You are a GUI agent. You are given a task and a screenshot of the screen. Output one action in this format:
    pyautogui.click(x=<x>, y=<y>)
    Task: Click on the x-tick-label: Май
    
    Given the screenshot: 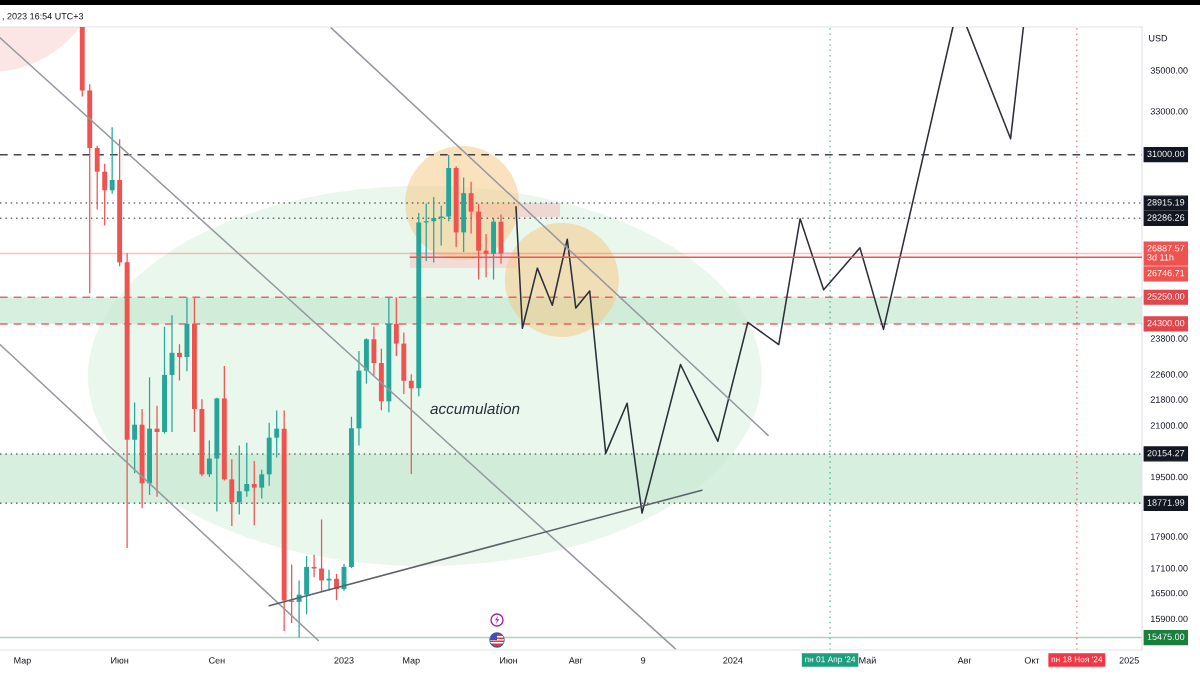 What is the action you would take?
    pyautogui.click(x=867, y=660)
    